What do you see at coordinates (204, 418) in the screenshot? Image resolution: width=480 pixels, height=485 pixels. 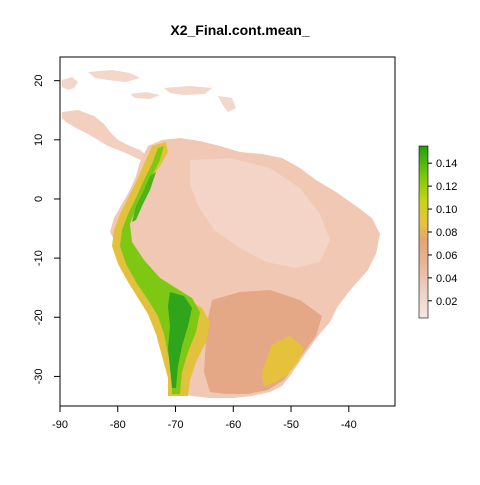 I see `x-axis: -90 -80 -70 -60 -50 -40` at bounding box center [204, 418].